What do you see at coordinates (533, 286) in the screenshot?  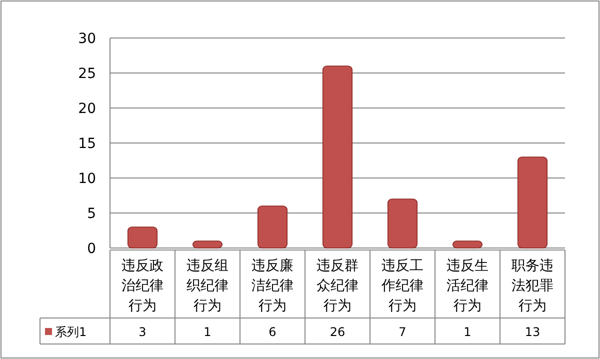 I see `x-tick-label: 职务违法犯罪行为` at bounding box center [533, 286].